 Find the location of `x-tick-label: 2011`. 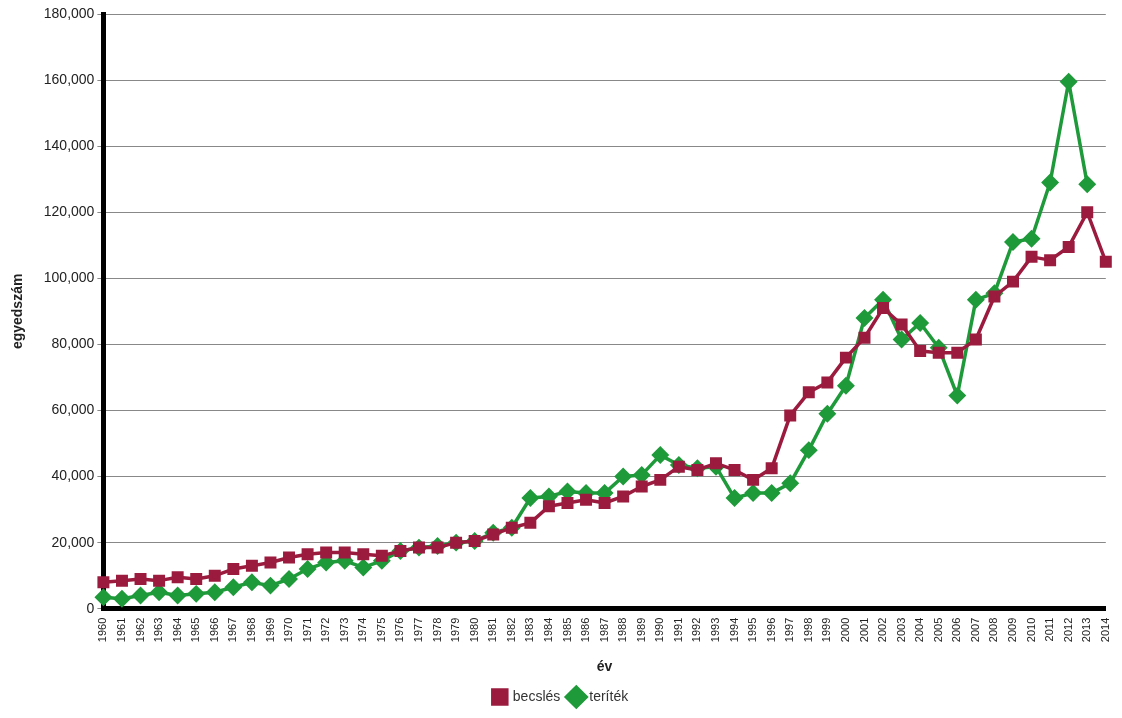

x-tick-label: 2011 is located at coordinates (1049, 629).